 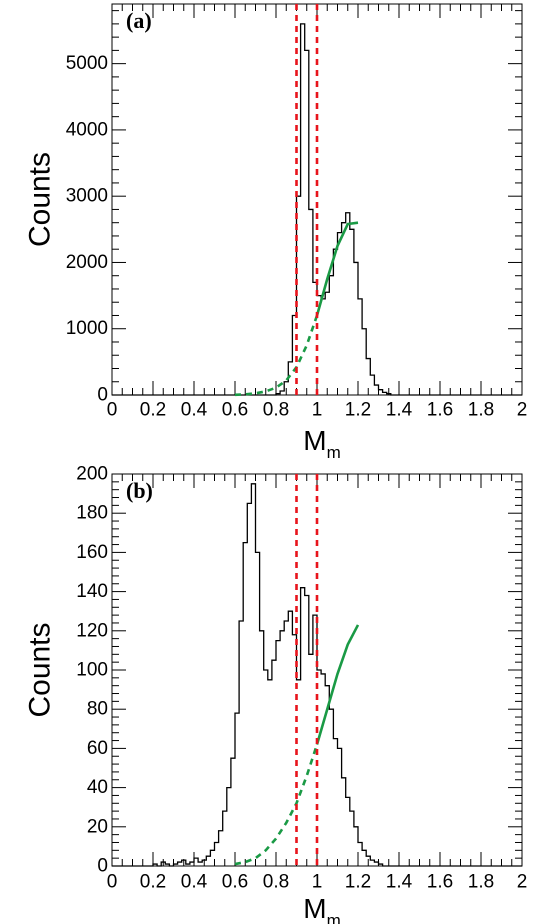 What do you see at coordinates (87, 262) in the screenshot?
I see `y-tick-label: 2000` at bounding box center [87, 262].